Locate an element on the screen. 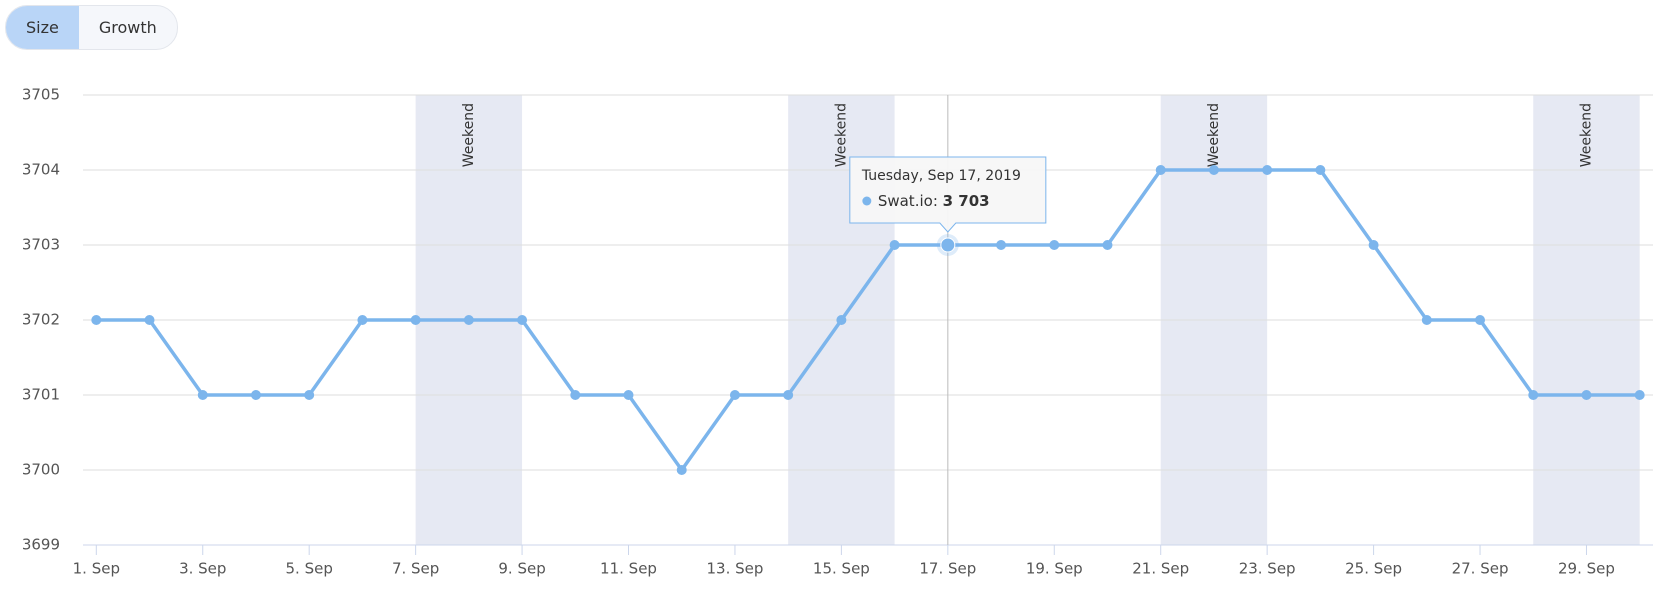  tooltip-box is located at coordinates (948, 194).